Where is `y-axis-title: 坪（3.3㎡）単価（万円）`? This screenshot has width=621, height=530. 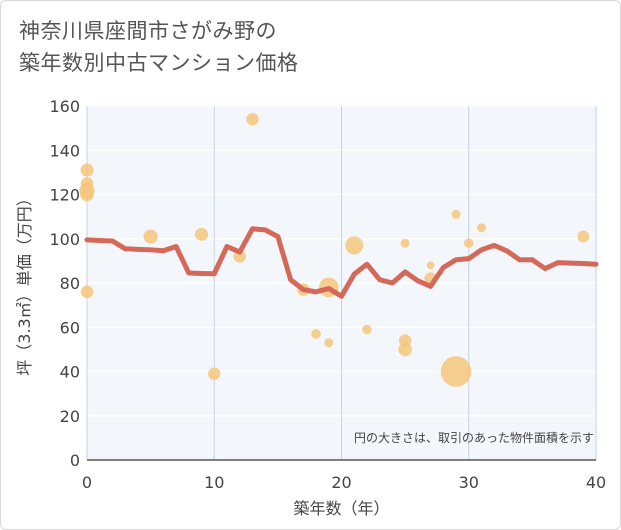 y-axis-title: 坪（3.3㎡）単価（万円） is located at coordinates (24, 282).